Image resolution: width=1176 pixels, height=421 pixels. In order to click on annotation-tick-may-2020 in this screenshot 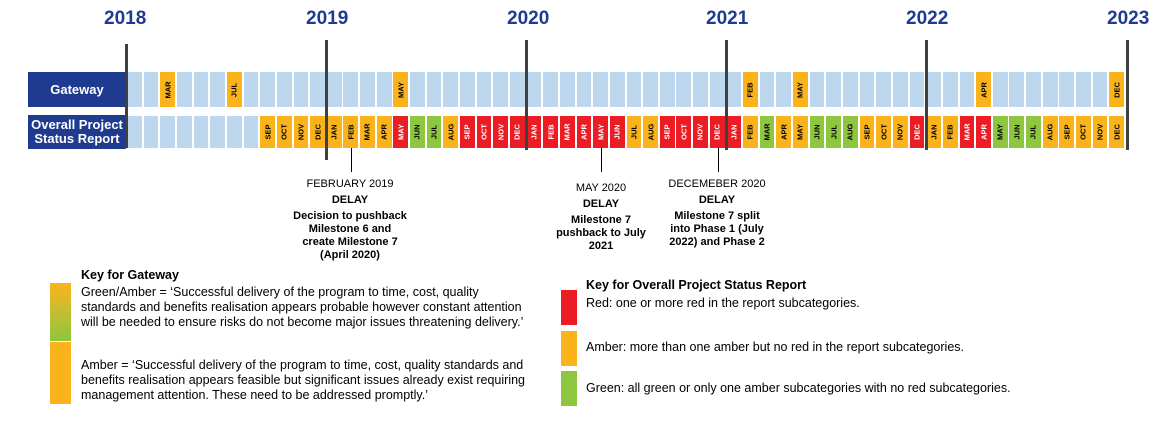, I will do `click(601, 160)`.